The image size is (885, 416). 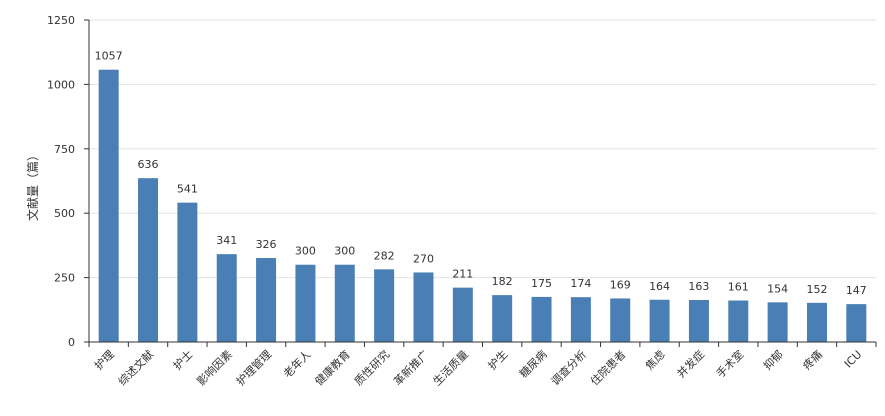 I want to click on data-label: 154, so click(x=777, y=288).